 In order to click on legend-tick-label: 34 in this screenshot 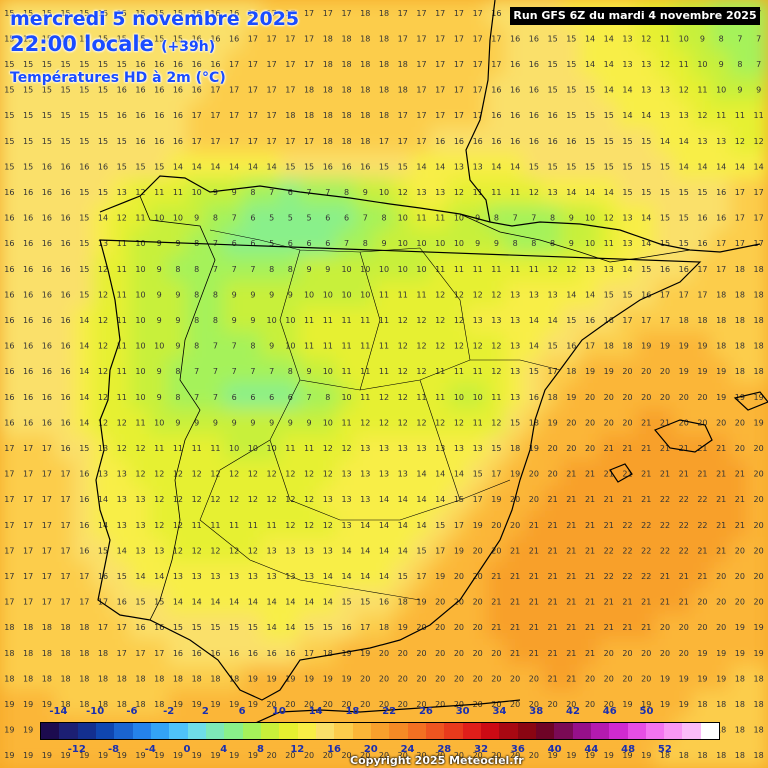, I will do `click(499, 711)`.